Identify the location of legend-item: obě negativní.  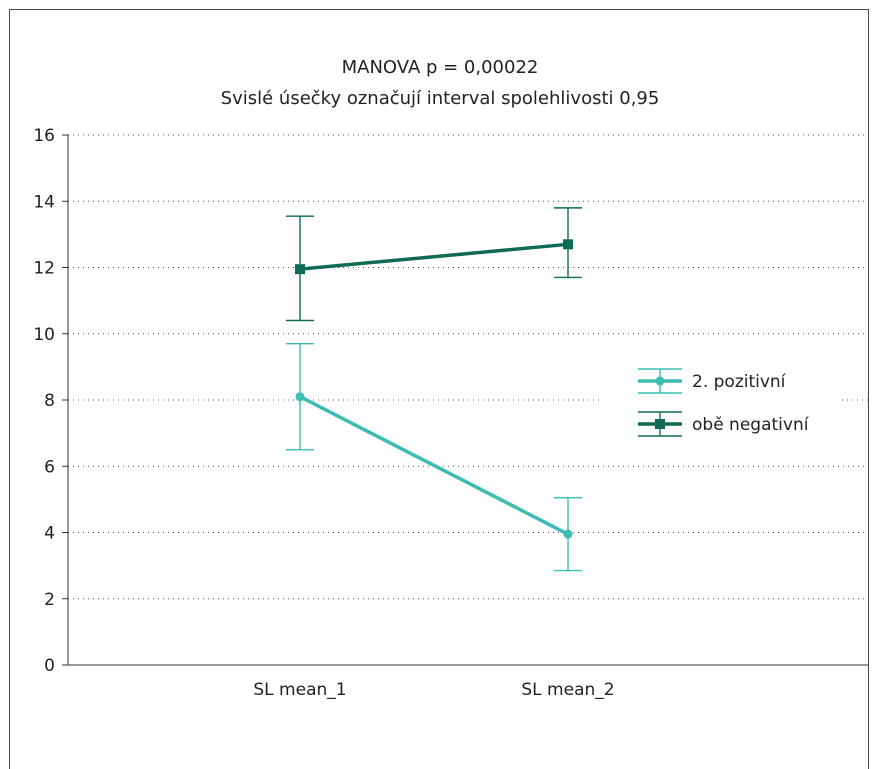
(724, 424).